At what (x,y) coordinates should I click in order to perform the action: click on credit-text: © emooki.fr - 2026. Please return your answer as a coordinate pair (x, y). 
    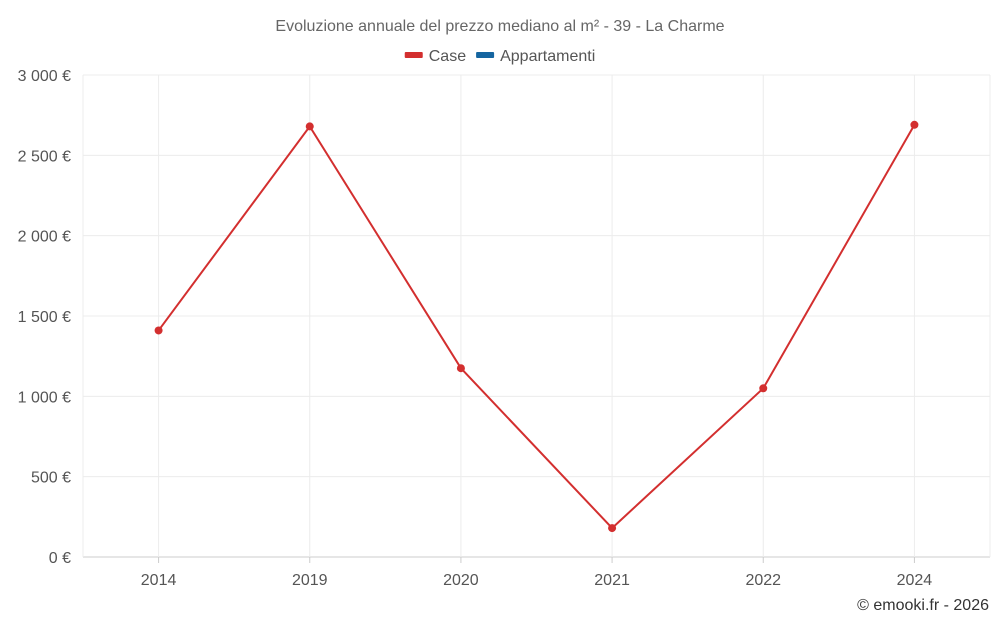
    Looking at the image, I should click on (923, 605).